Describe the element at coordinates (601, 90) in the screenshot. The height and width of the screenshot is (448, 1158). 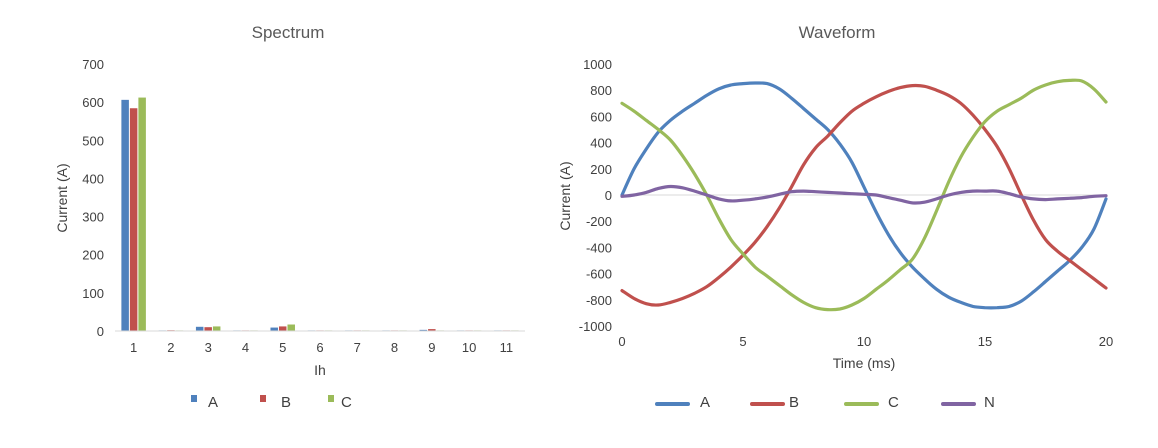
I see `waveform-y-tick-9: 800` at that location.